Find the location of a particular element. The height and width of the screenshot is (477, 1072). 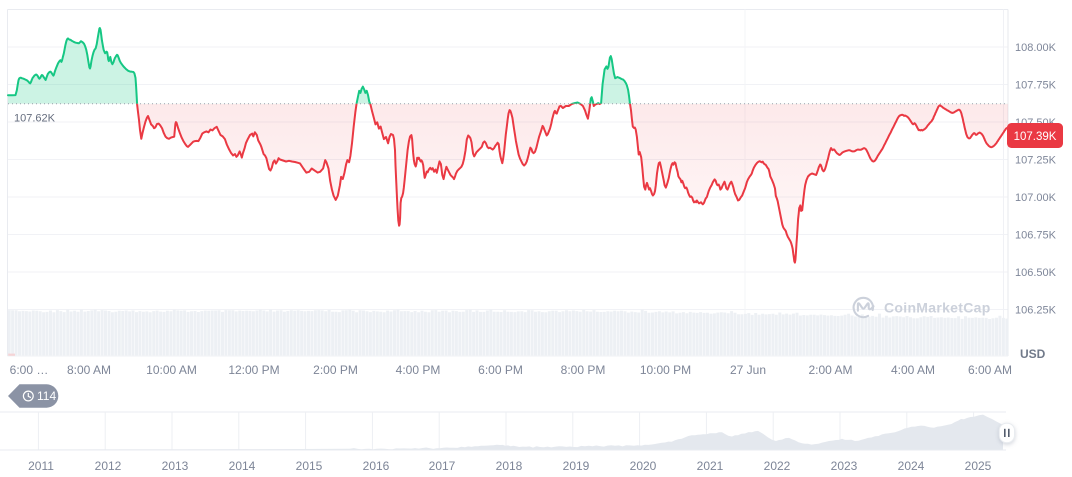

svg-text: 6:00 PM is located at coordinates (500, 370).